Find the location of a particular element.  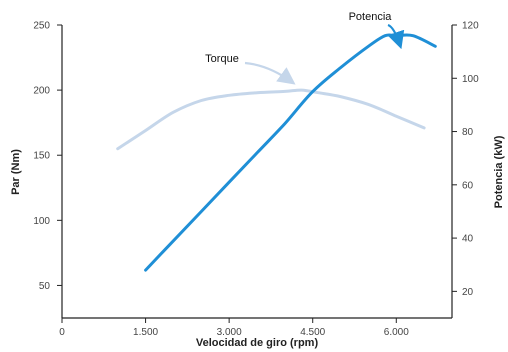

annotation-layer: Torque Potencia is located at coordinates (305, 48).